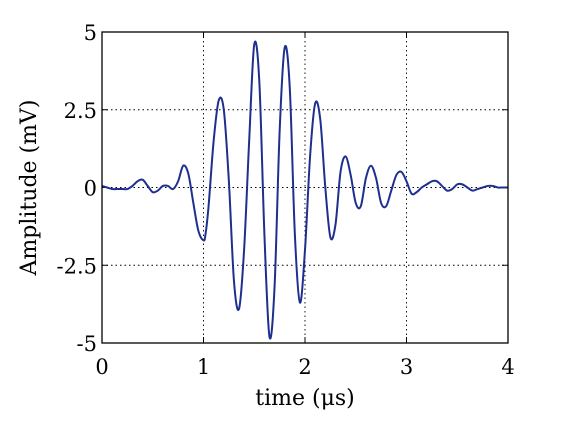  Describe the element at coordinates (77, 266) in the screenshot. I see `y-tick-label: -2.5` at that location.